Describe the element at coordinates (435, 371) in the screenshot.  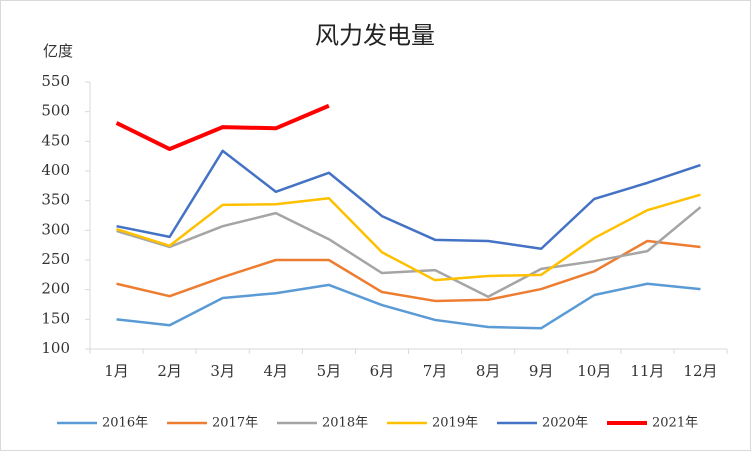
I see `x-tick-label: 7月` at that location.